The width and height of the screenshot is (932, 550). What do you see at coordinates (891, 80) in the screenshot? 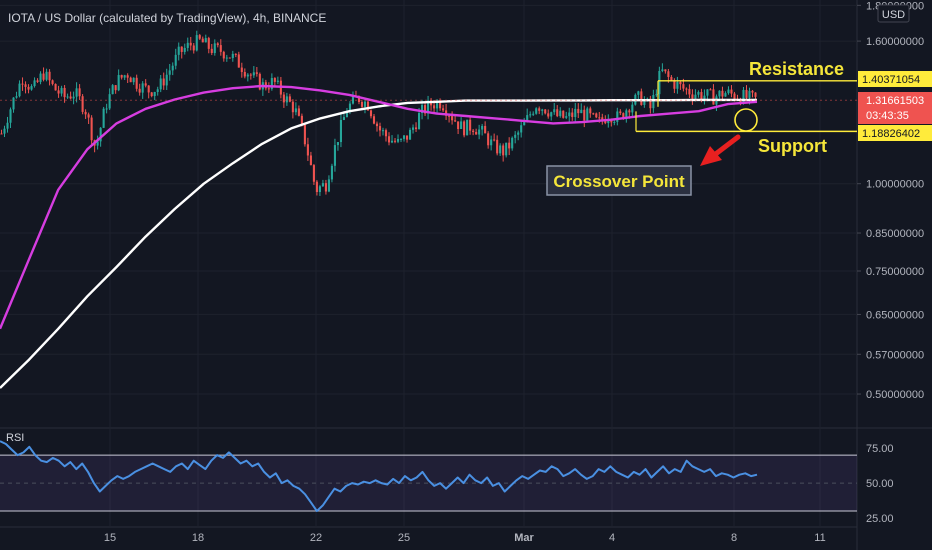
I see `resistance-price-value: 1.40371054` at bounding box center [891, 80].